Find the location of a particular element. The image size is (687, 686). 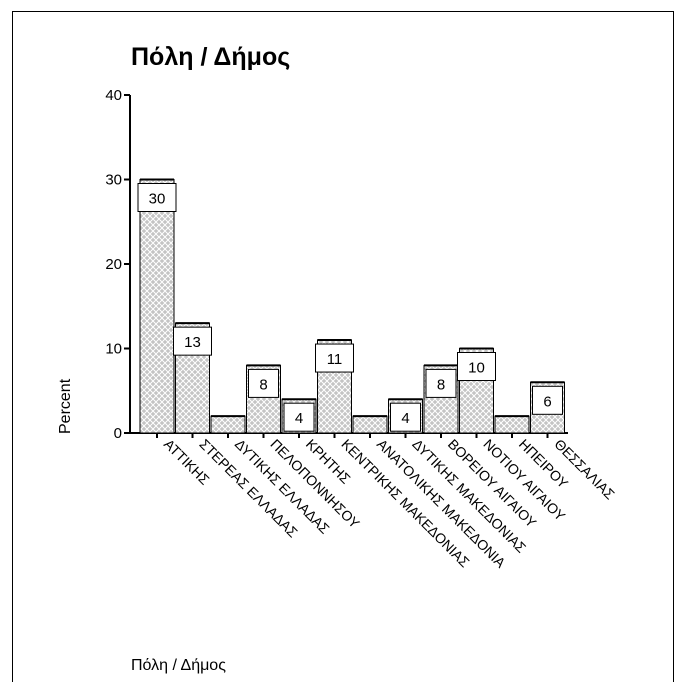

y-tick-label: 40 is located at coordinates (113, 95).